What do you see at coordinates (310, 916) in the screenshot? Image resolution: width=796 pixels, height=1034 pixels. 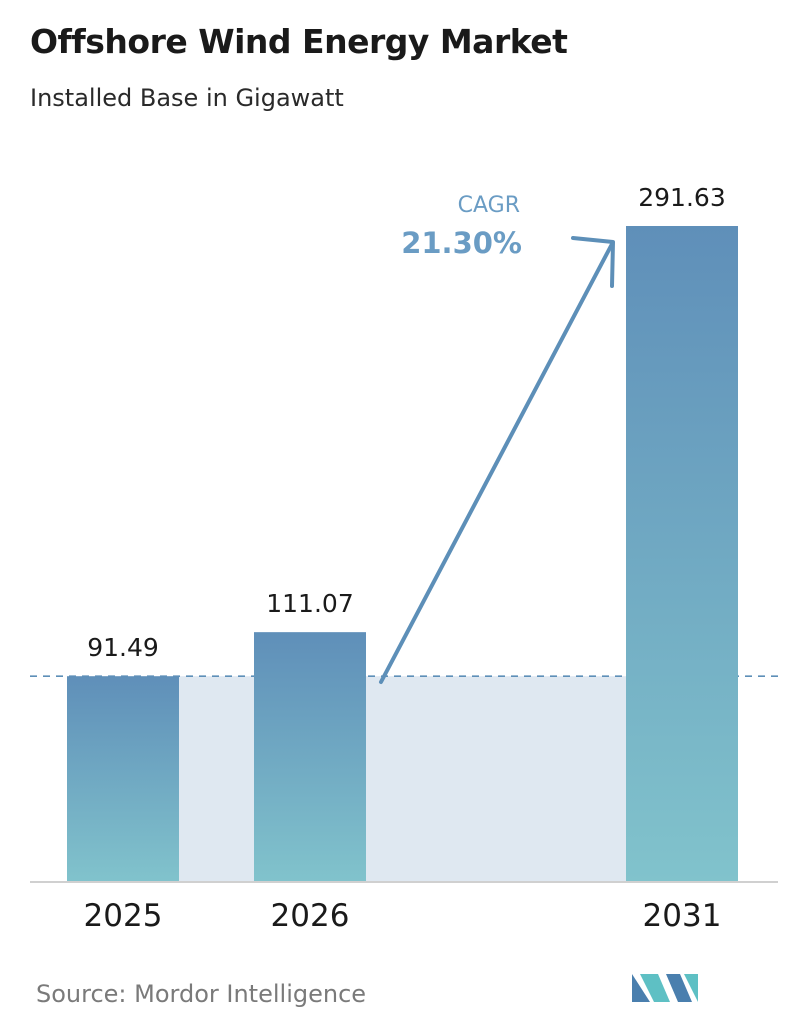 I see `x-tick-2026: 2026` at bounding box center [310, 916].